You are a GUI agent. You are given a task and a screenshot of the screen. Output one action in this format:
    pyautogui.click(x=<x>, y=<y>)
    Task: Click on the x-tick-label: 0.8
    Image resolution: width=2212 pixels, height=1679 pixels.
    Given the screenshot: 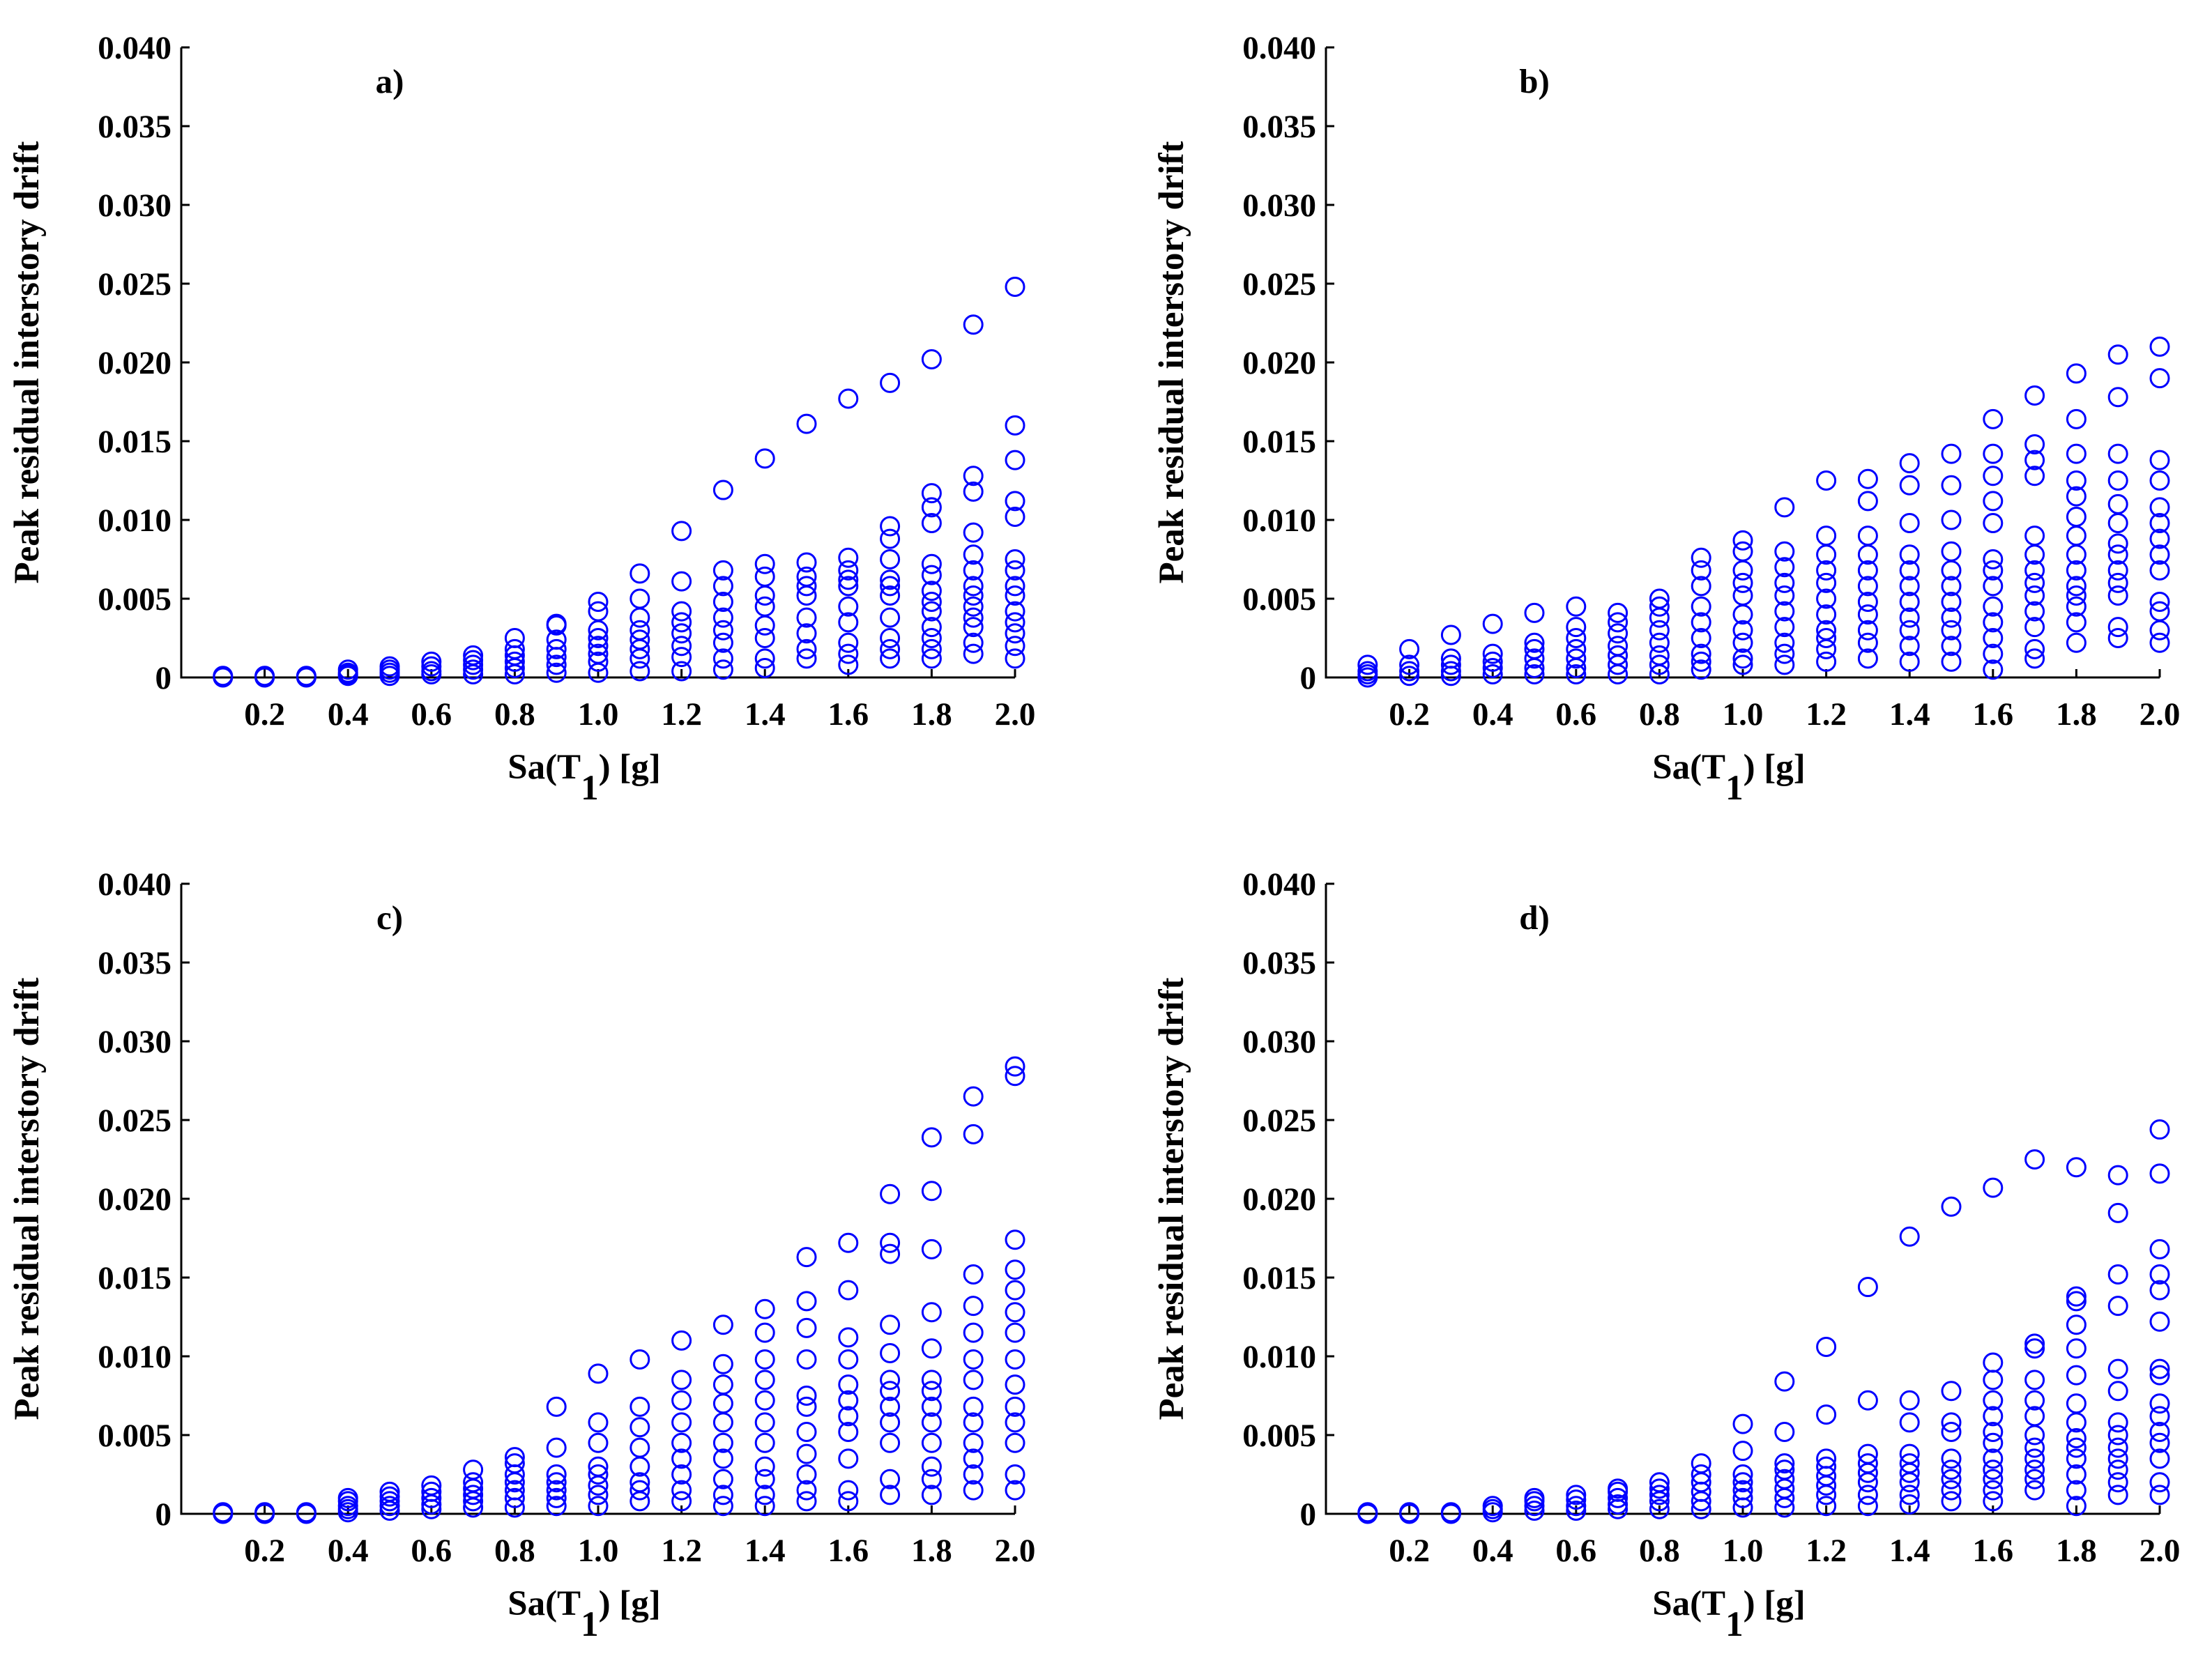 What is the action you would take?
    pyautogui.click(x=1659, y=715)
    